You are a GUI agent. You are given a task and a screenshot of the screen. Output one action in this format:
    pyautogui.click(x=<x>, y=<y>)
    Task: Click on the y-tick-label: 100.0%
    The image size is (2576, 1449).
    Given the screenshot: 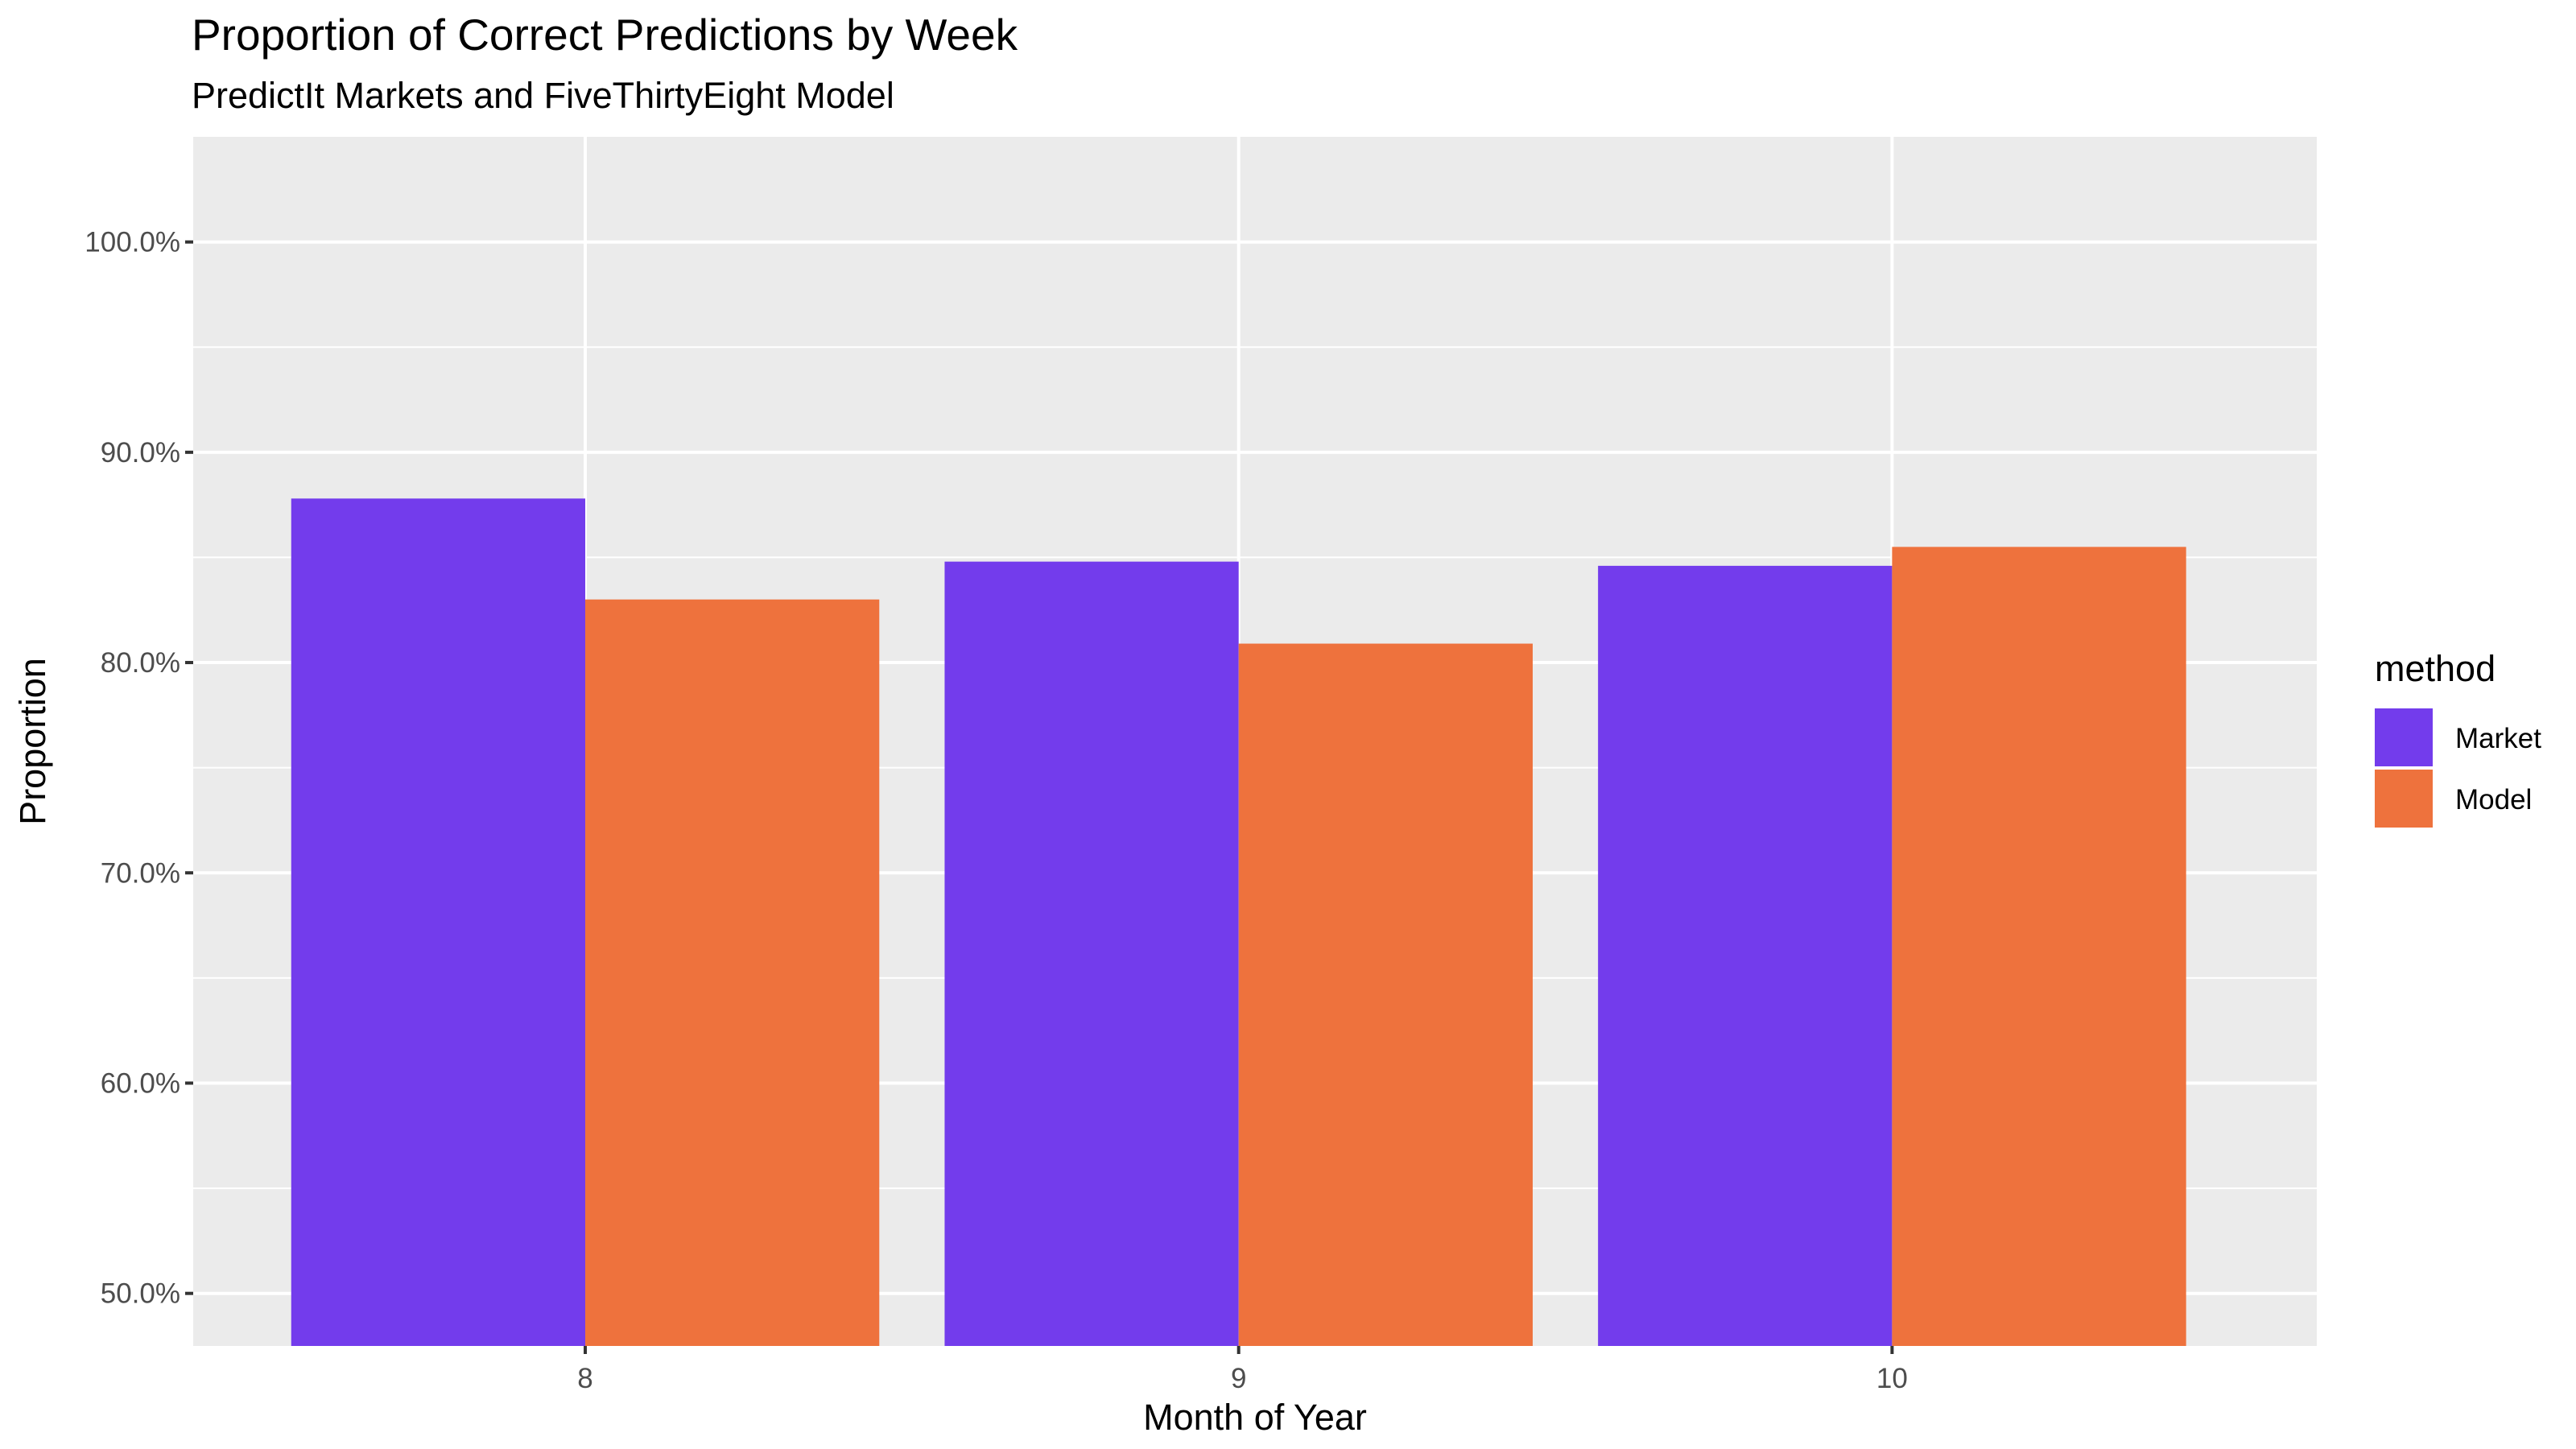 What is the action you would take?
    pyautogui.click(x=132, y=242)
    